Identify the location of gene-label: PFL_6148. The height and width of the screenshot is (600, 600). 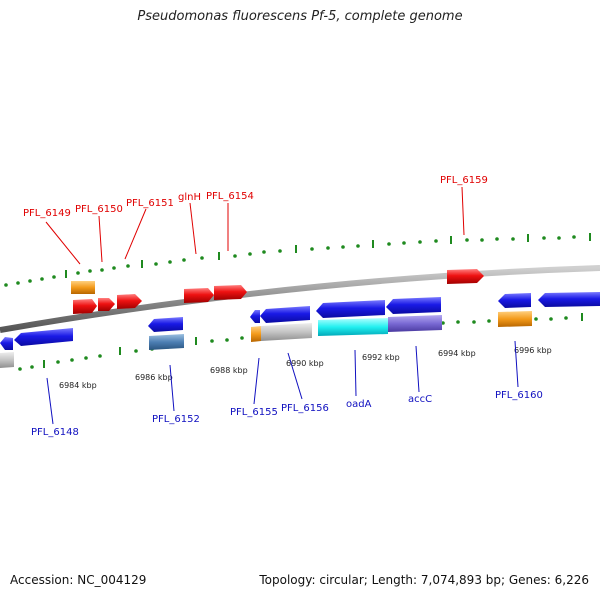
(55, 432).